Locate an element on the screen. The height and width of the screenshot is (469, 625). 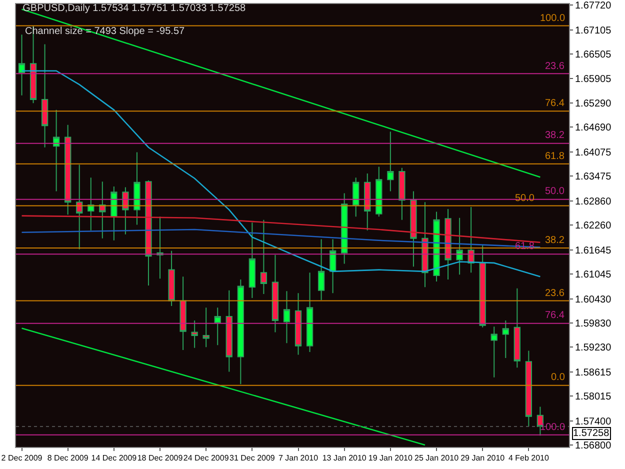
x-tick-label: 29 Jan 2010 is located at coordinates (483, 458).